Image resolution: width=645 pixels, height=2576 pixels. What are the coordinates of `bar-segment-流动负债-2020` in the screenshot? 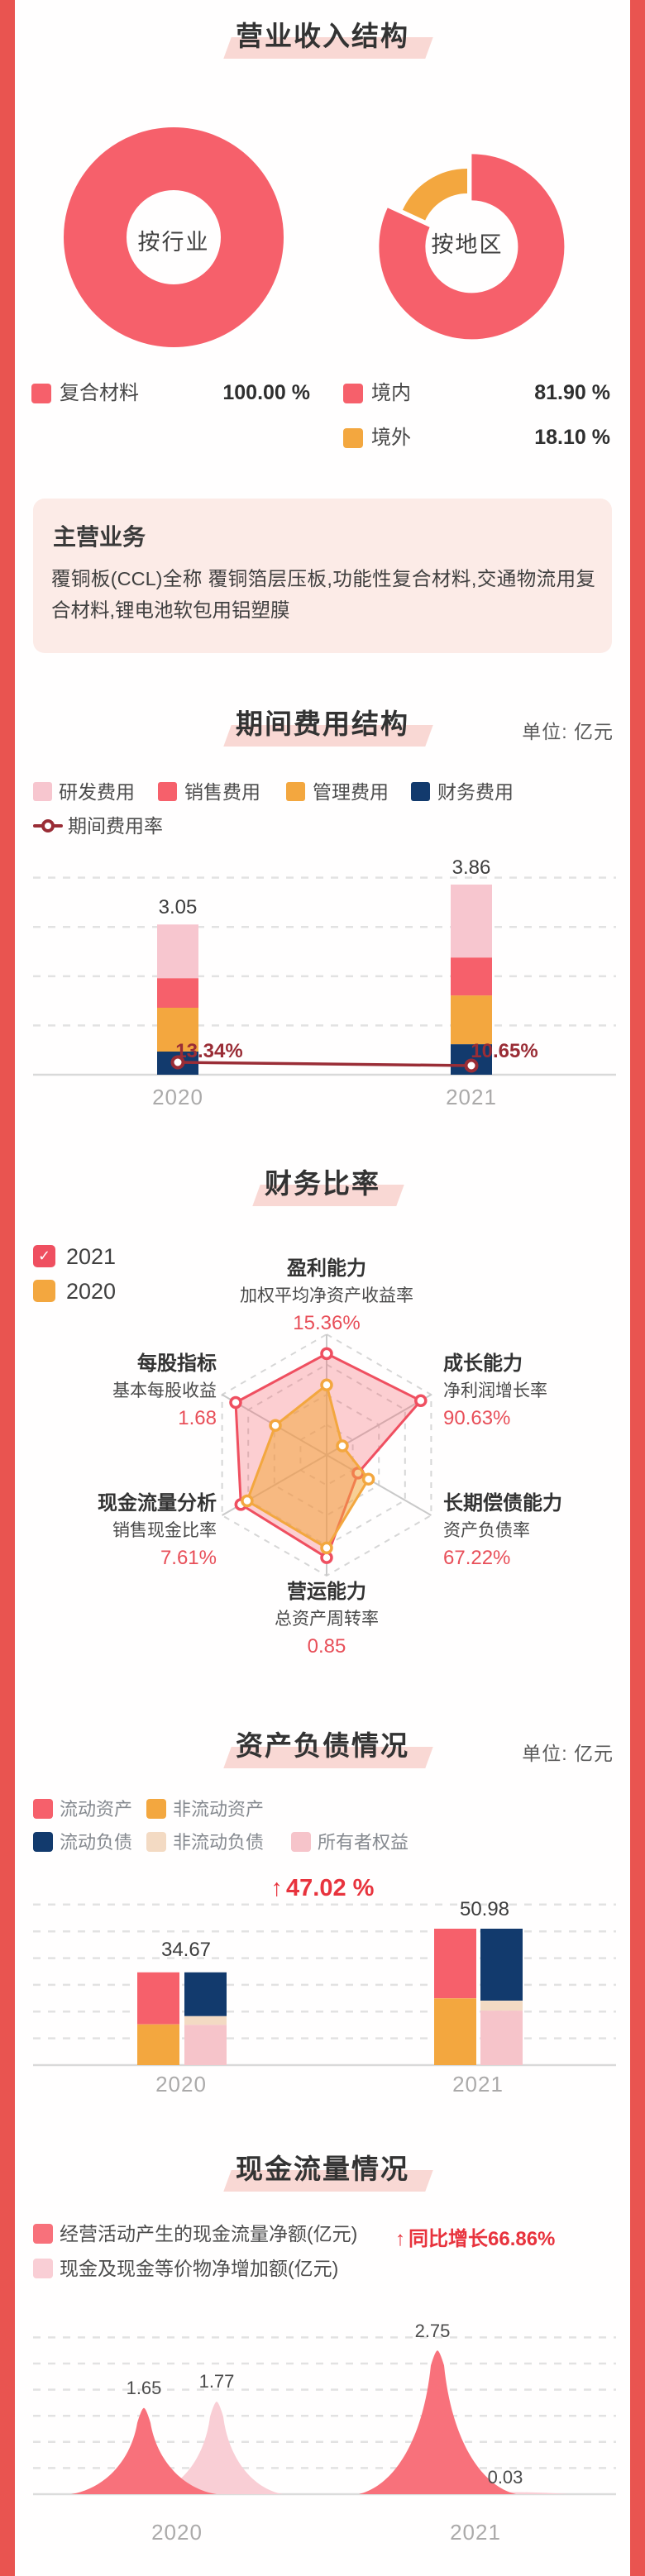 It's located at (205, 1994).